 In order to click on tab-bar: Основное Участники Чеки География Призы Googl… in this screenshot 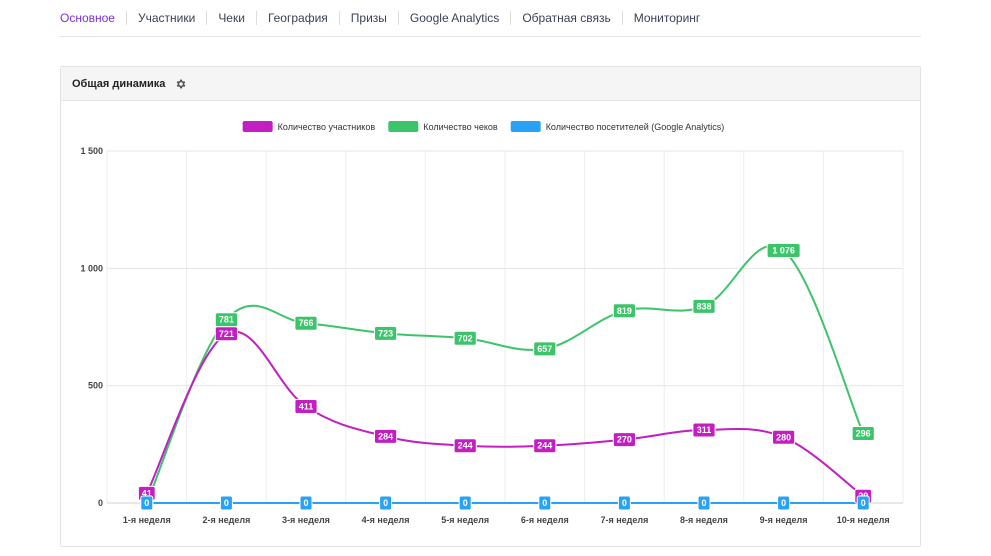, I will do `click(490, 18)`.